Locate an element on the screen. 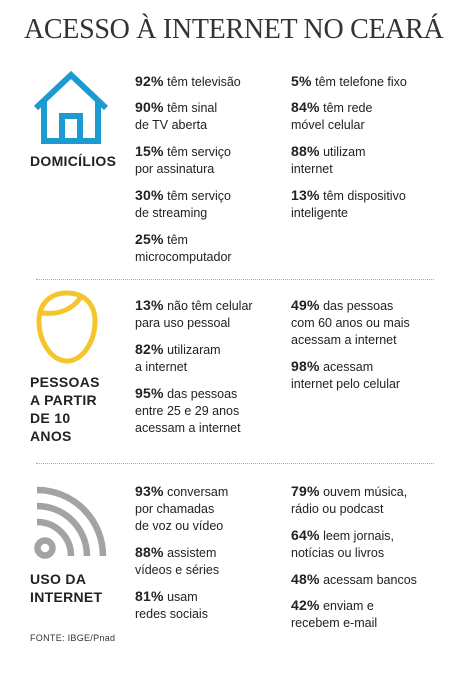 The height and width of the screenshot is (676, 450). source-note: FONTE: IBGE/Pnad is located at coordinates (73, 638).